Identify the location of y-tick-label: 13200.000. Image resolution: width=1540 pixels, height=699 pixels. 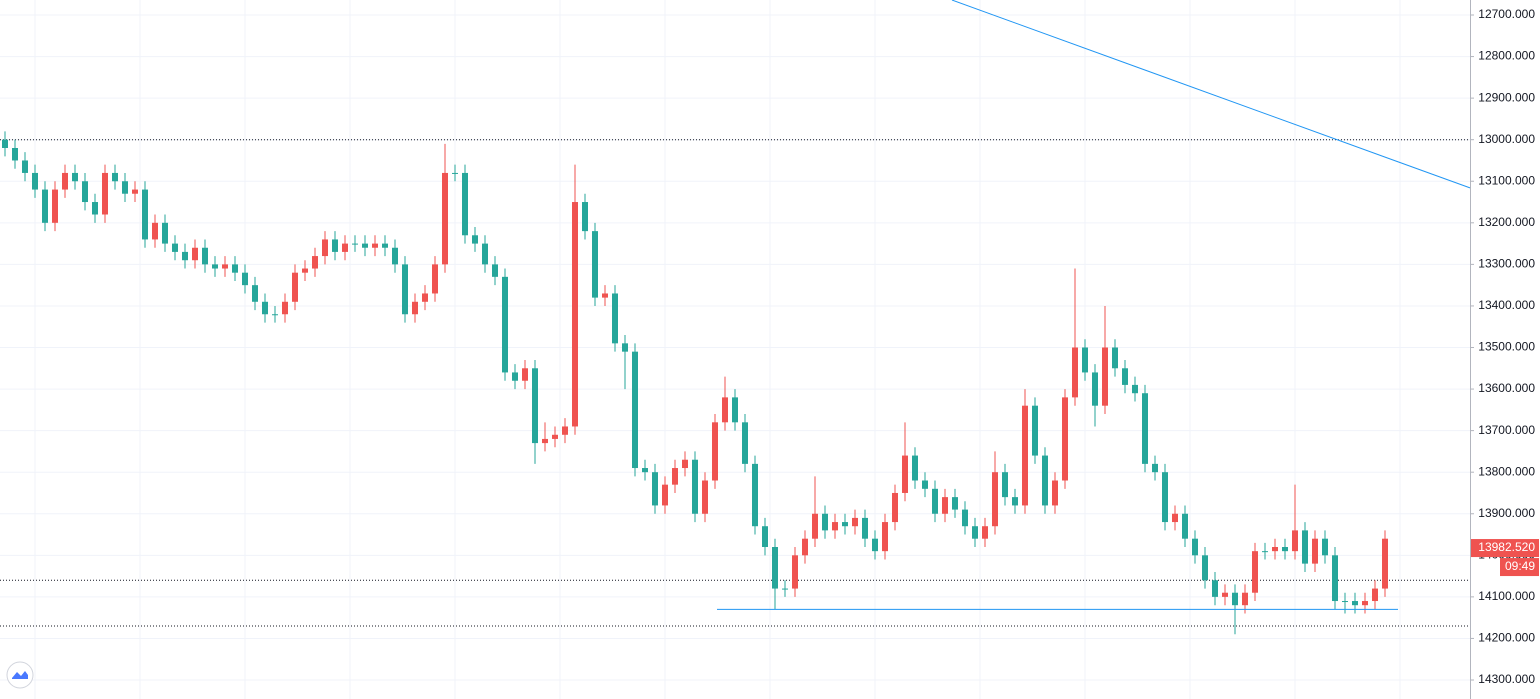
(1506, 222).